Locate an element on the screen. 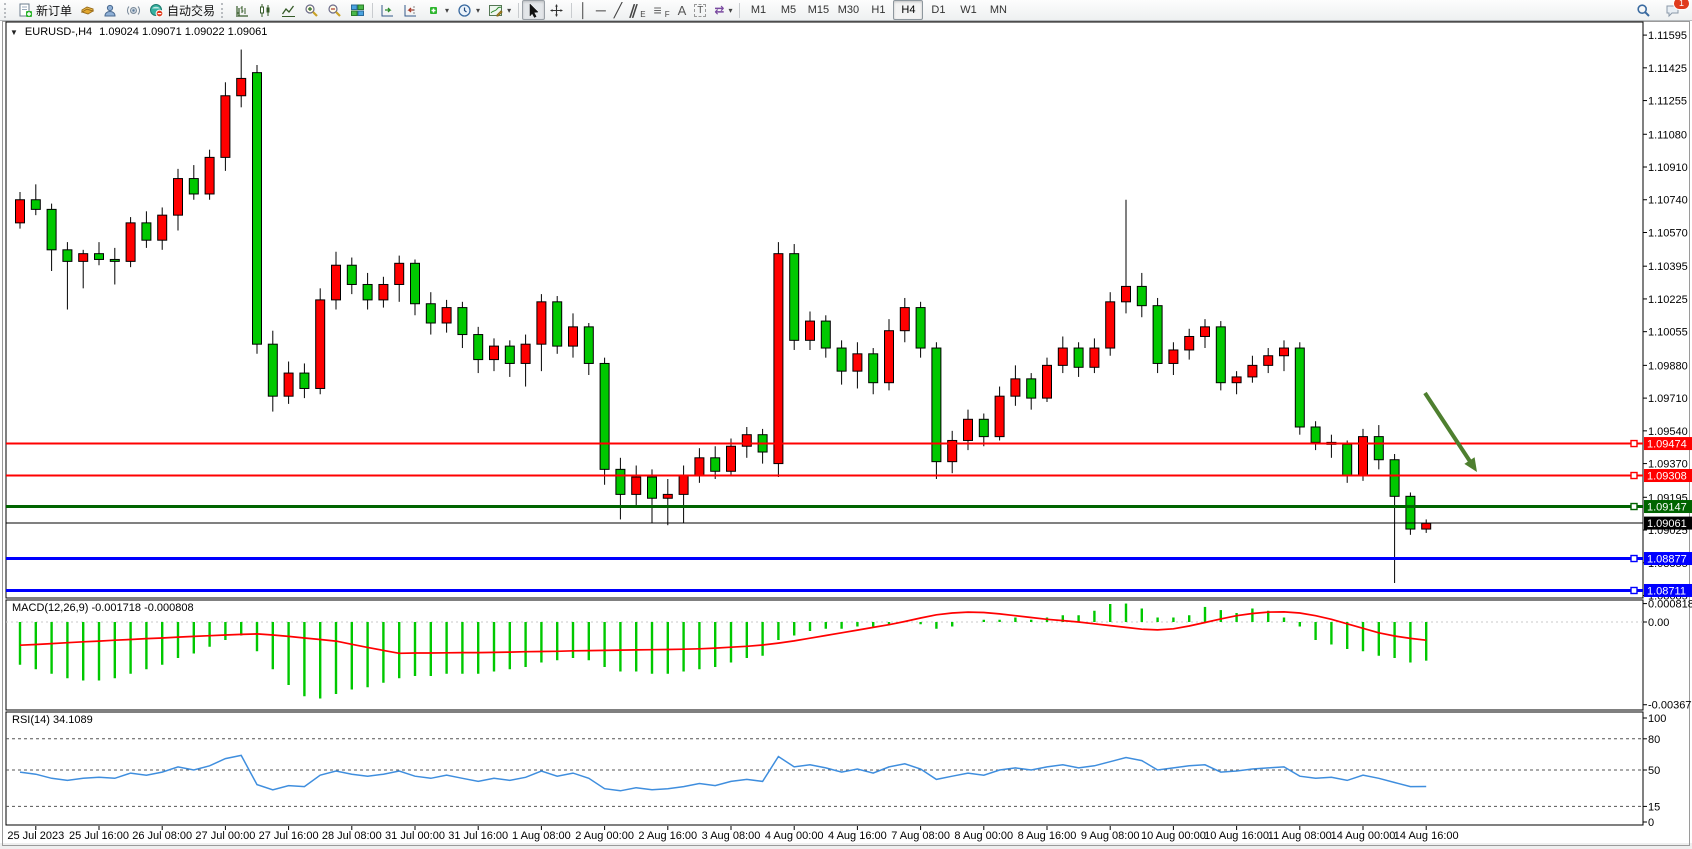 The image size is (1692, 849). price-tick-label: 1.11080 is located at coordinates (1667, 135).